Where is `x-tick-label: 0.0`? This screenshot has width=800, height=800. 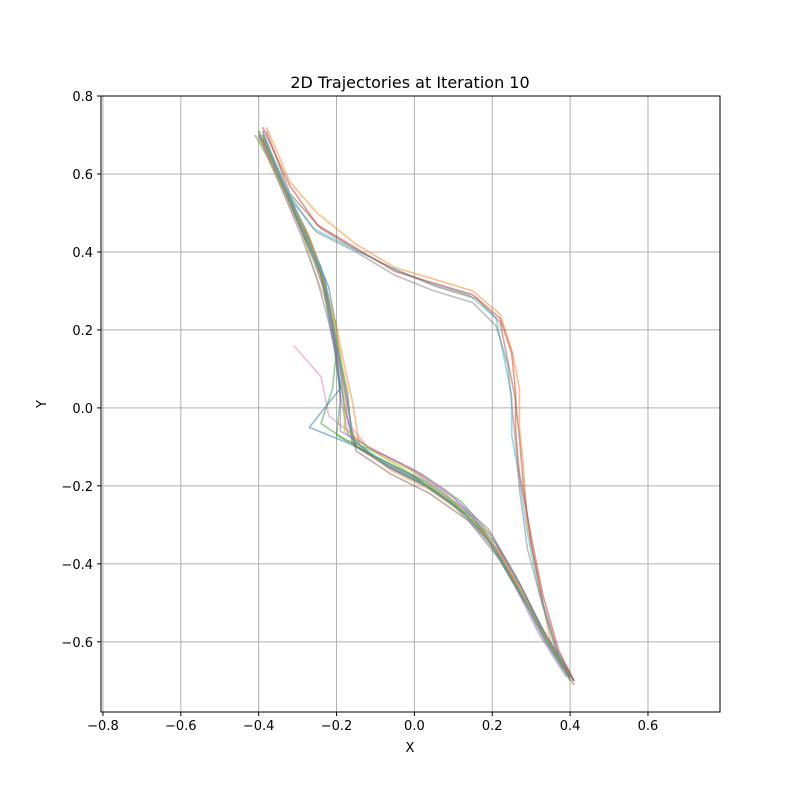 x-tick-label: 0.0 is located at coordinates (414, 726).